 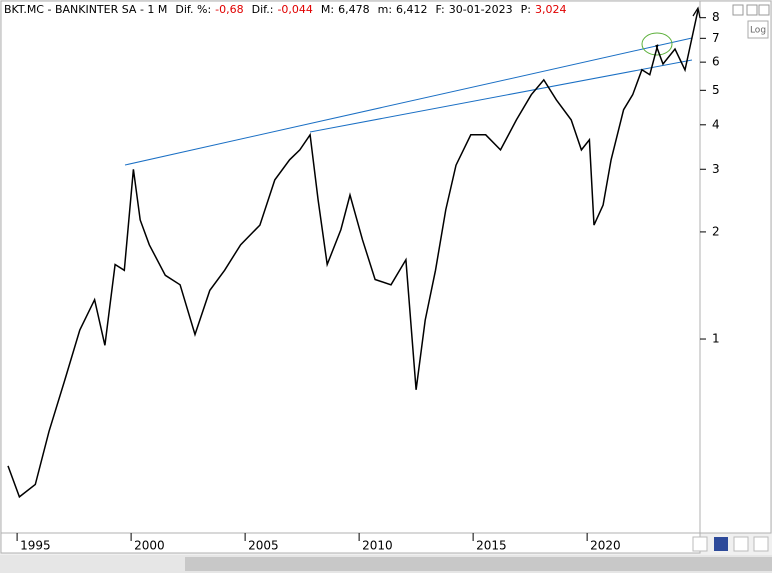 What do you see at coordinates (741, 544) in the screenshot?
I see `tool-button` at bounding box center [741, 544].